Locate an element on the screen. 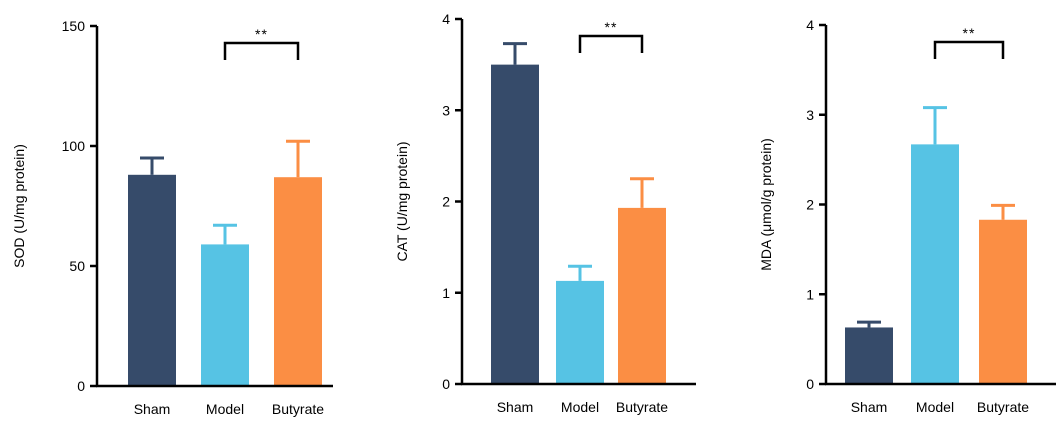 Image resolution: width=1056 pixels, height=423 pixels. y-axis-label: SOD (U/mg protein) is located at coordinates (19, 206).